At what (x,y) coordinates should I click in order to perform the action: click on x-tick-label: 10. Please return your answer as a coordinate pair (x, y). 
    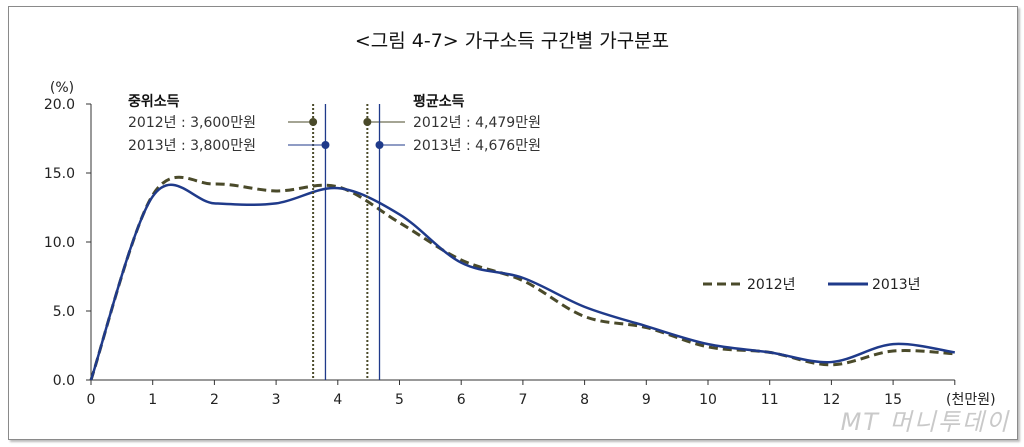
    Looking at the image, I should click on (708, 400).